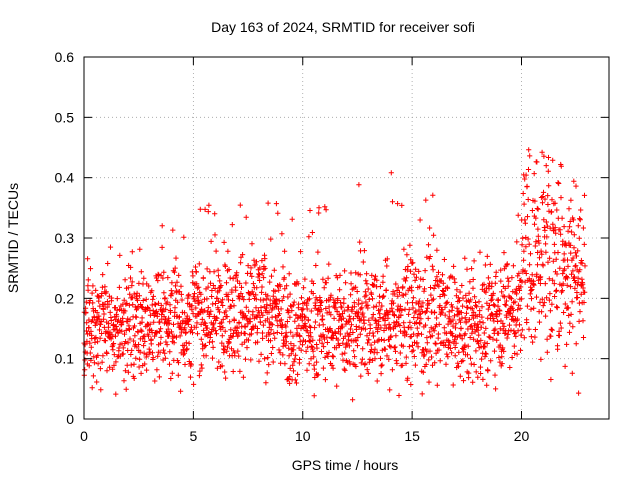 Image resolution: width=640 pixels, height=480 pixels. What do you see at coordinates (65, 238) in the screenshot?
I see `y-tick-label: 0.3` at bounding box center [65, 238].